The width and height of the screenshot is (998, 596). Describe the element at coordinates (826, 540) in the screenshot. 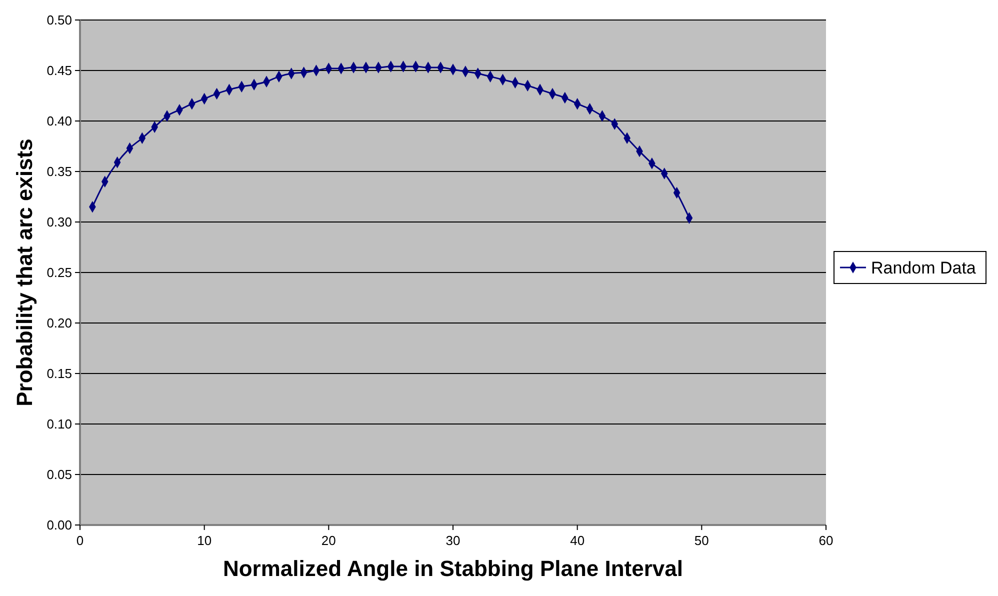

I see `x-tick-label: 60` at that location.